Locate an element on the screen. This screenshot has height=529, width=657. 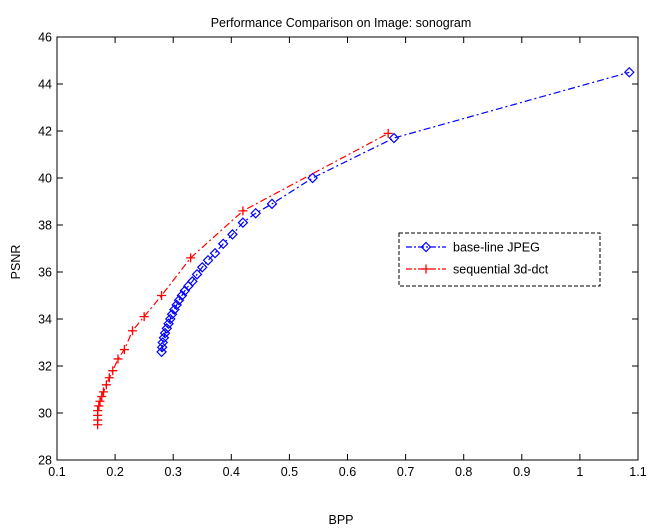
y-tick-label: 40 is located at coordinates (45, 179).